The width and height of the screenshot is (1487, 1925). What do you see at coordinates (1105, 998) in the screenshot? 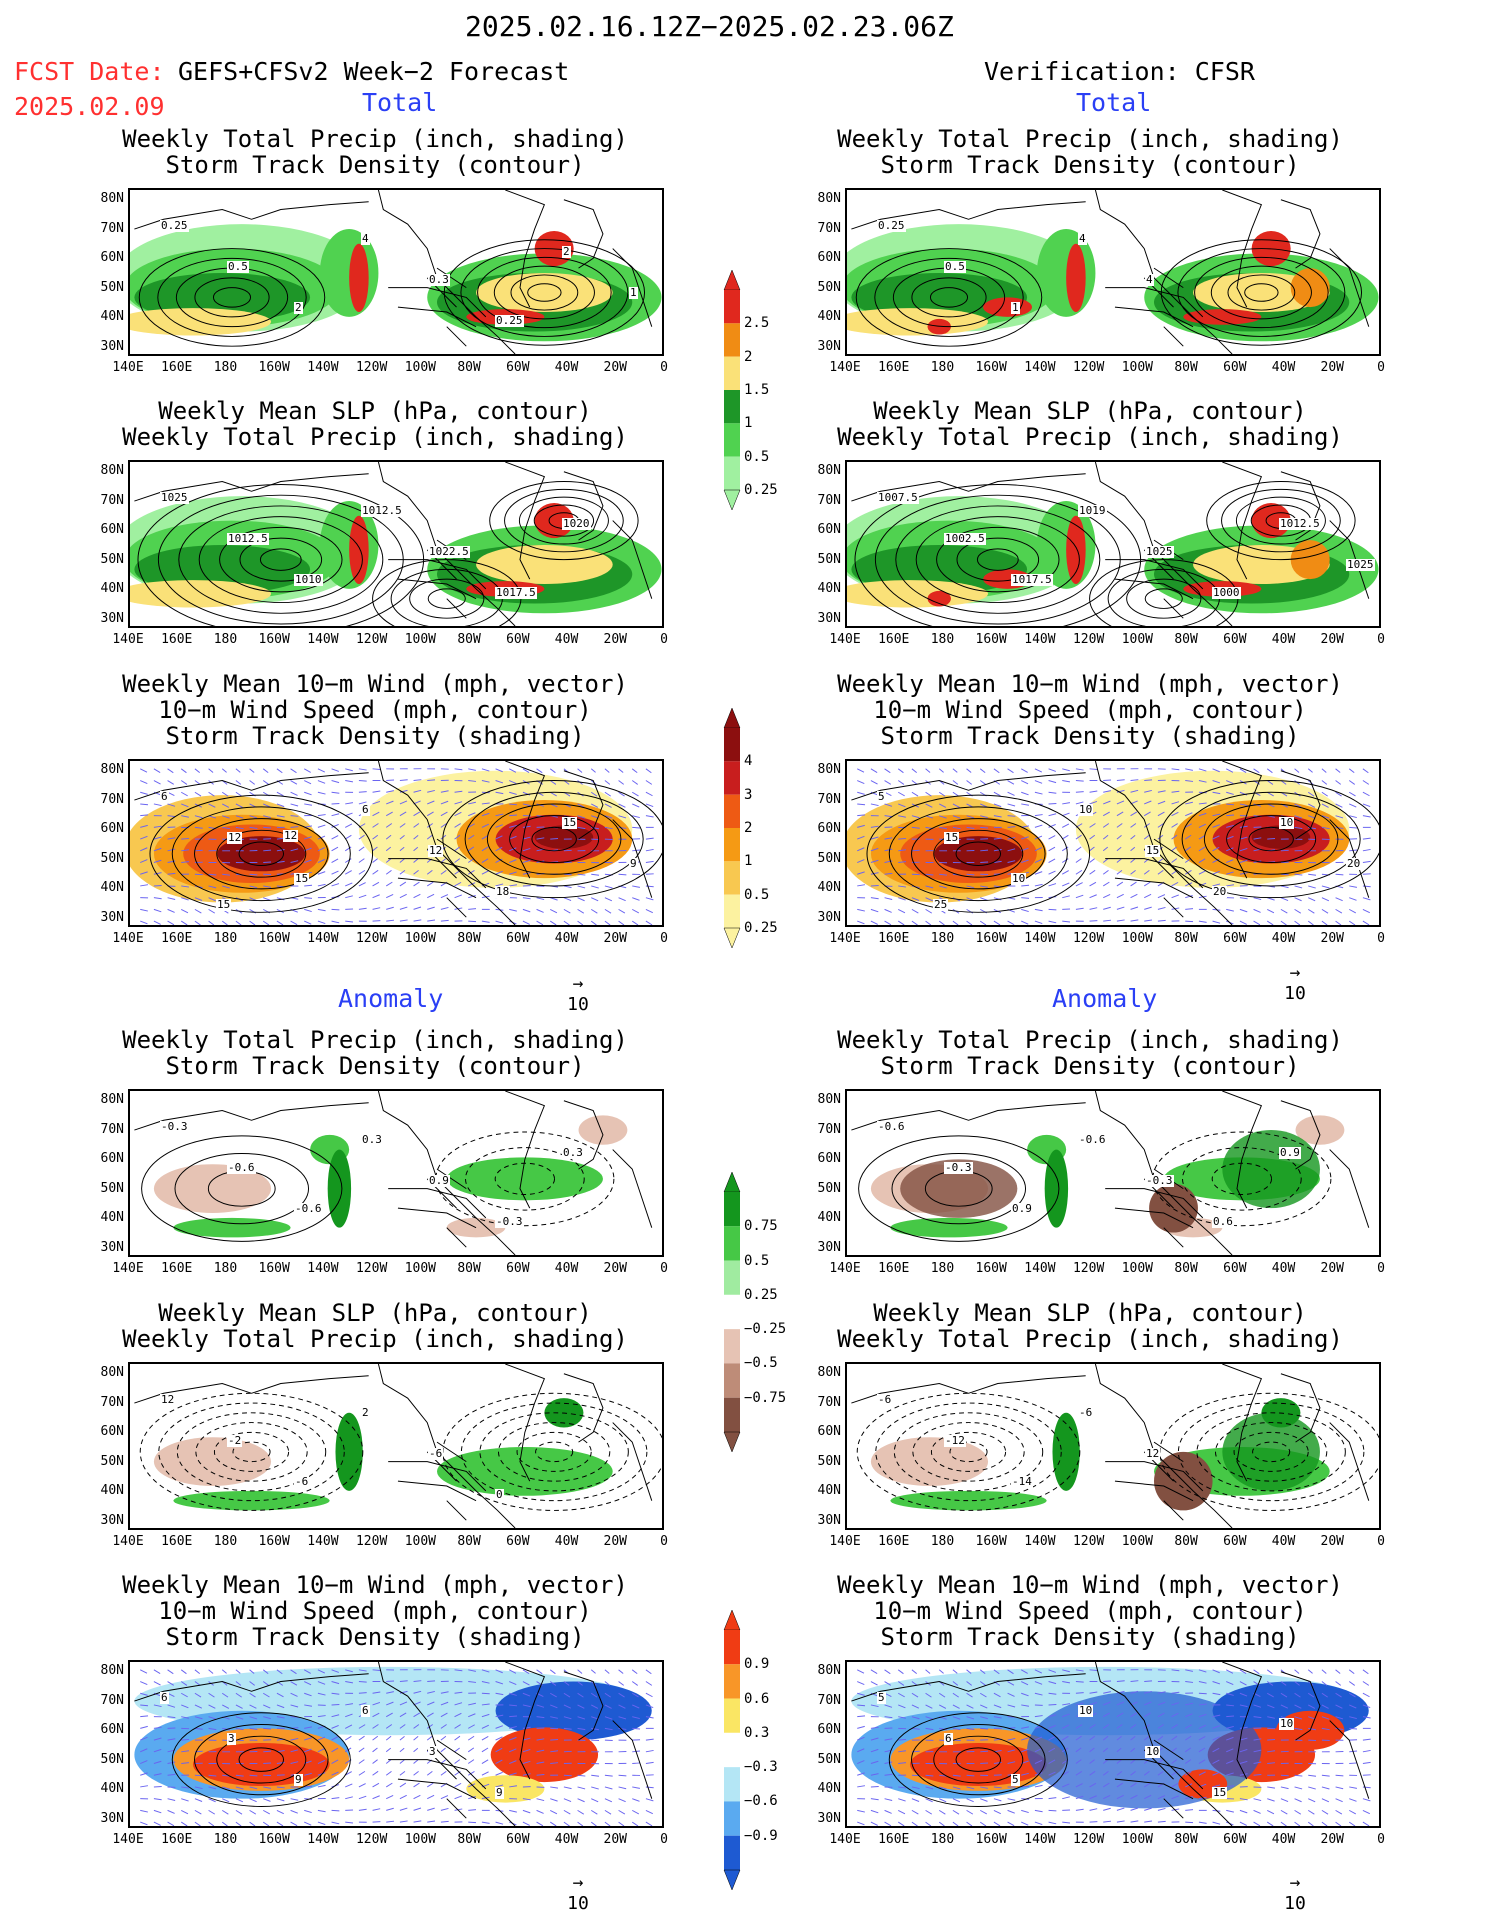
I see `section-anomaly-right: Anomaly` at bounding box center [1105, 998].